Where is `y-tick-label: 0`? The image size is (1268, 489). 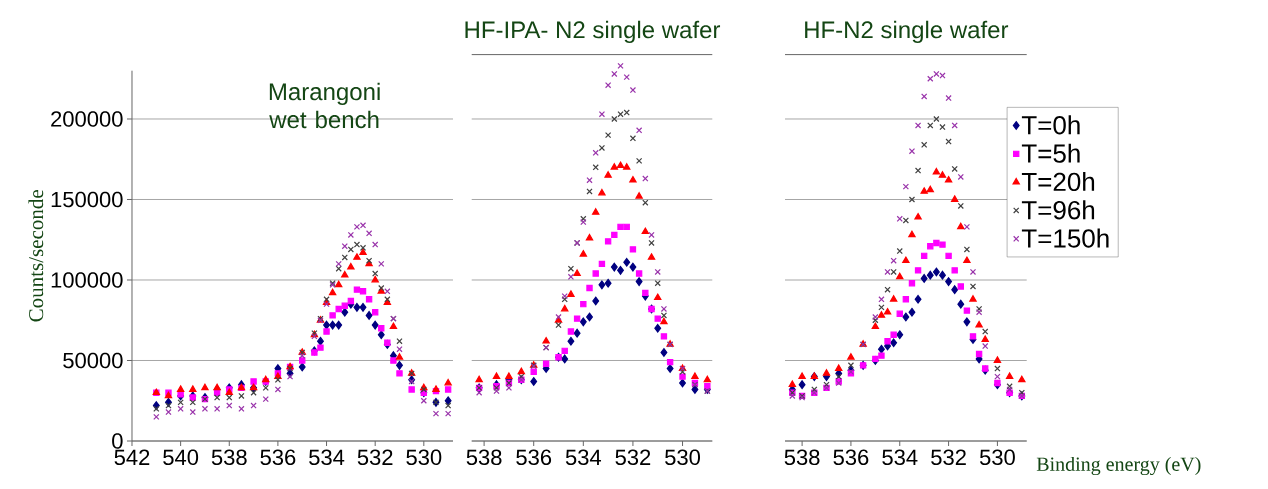 y-tick-label: 0 is located at coordinates (117, 441).